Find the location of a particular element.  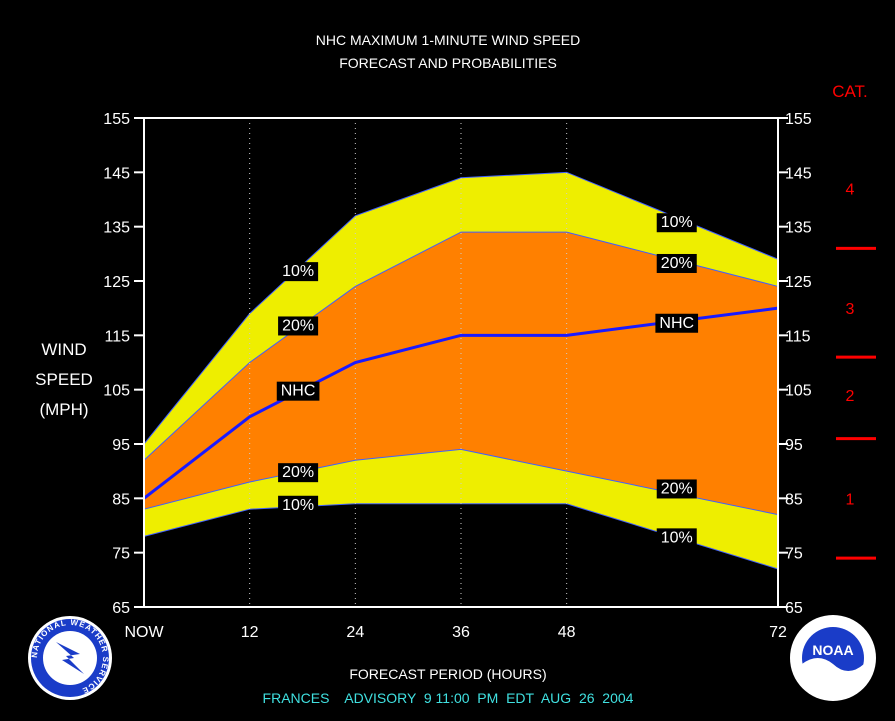

y-tick-label-left: 65 is located at coordinates (121, 608).